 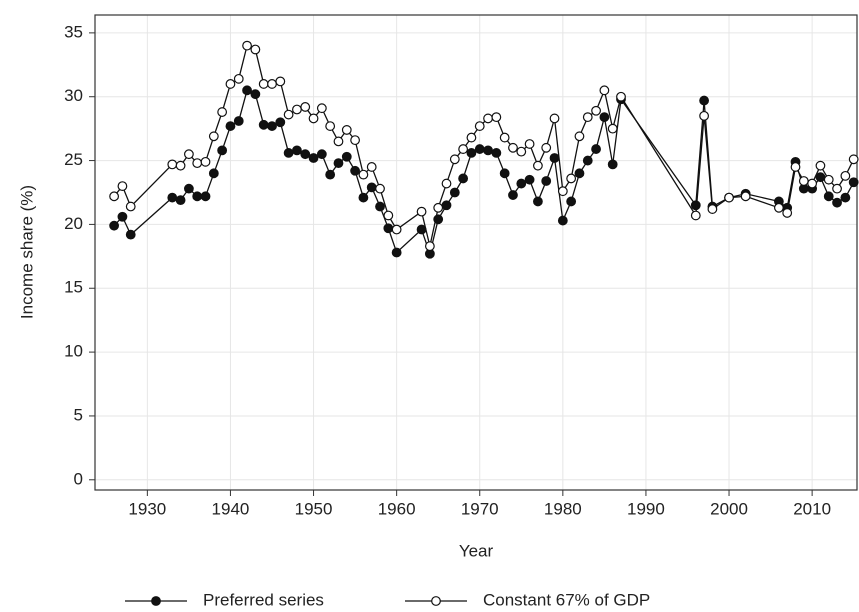 I want to click on y-tick-label: 10, so click(x=73, y=351).